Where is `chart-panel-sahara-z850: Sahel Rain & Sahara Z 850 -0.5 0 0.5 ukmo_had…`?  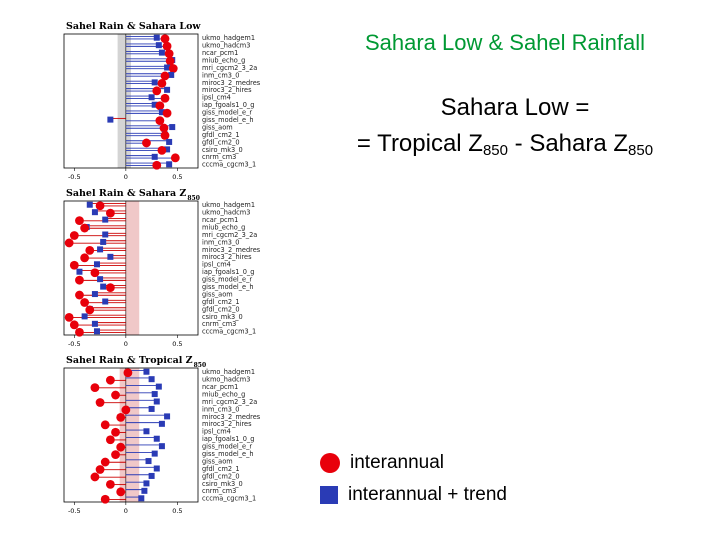
chart-panel-sahara-z850: Sahel Rain & Sahara Z 850 -0.5 0 0.5 ukmo_had… is located at coordinates (161, 270).